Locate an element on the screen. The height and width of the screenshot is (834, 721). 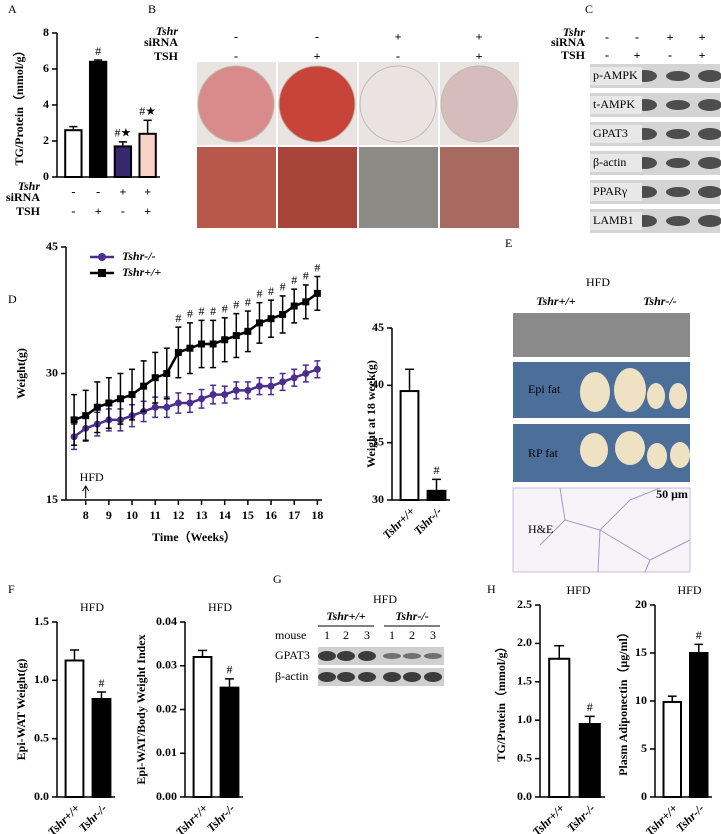
x-tick-label: 10 is located at coordinates (132, 515).